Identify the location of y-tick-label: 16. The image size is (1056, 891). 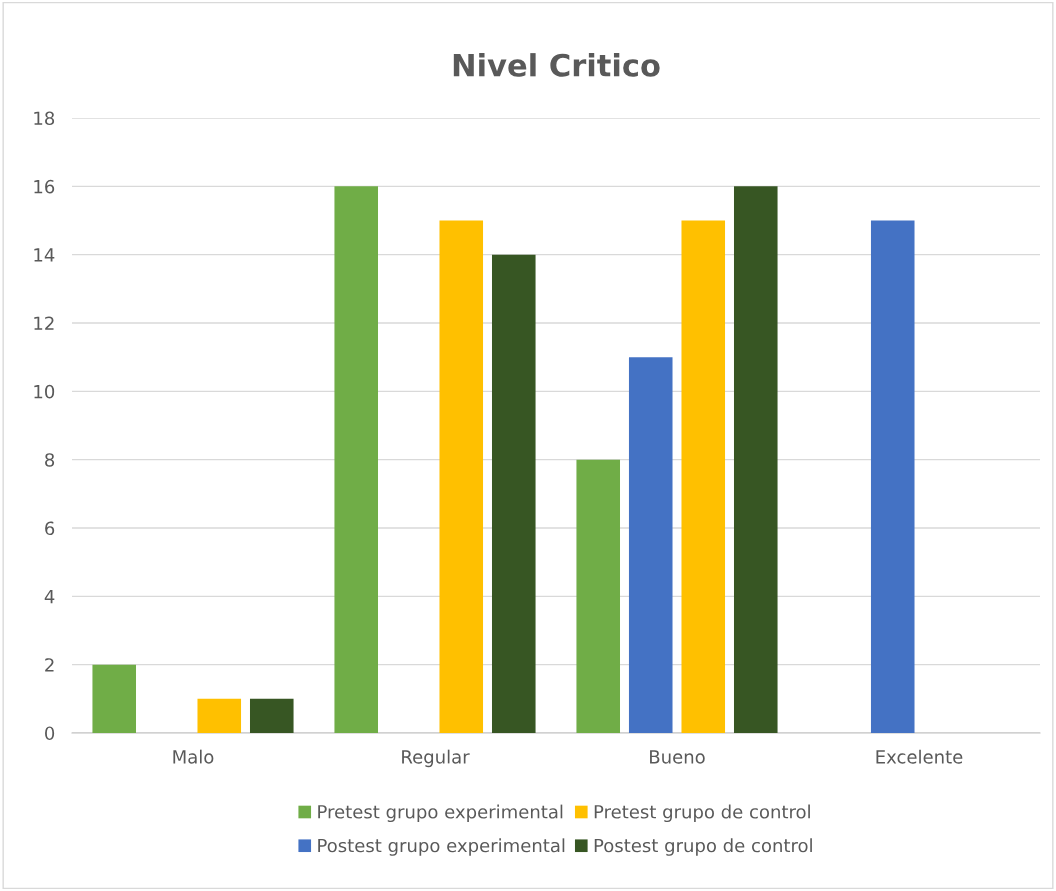
(44, 186).